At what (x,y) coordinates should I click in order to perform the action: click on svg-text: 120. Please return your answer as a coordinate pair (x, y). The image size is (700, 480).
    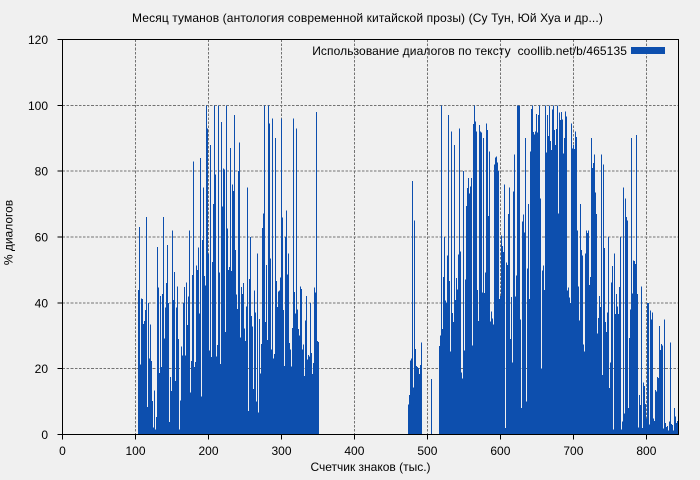
    Looking at the image, I should click on (38, 40).